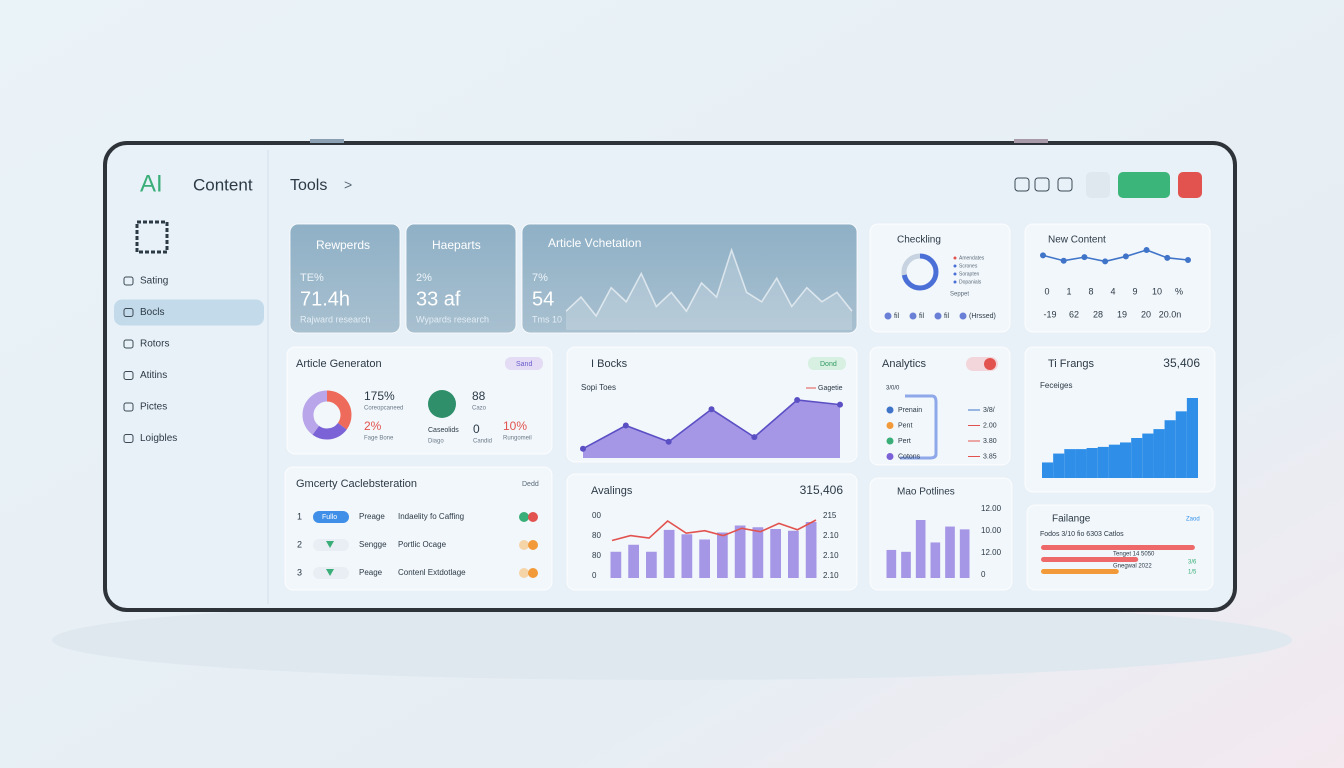  Describe the element at coordinates (1074, 314) in the screenshot. I see `label: 62` at that location.